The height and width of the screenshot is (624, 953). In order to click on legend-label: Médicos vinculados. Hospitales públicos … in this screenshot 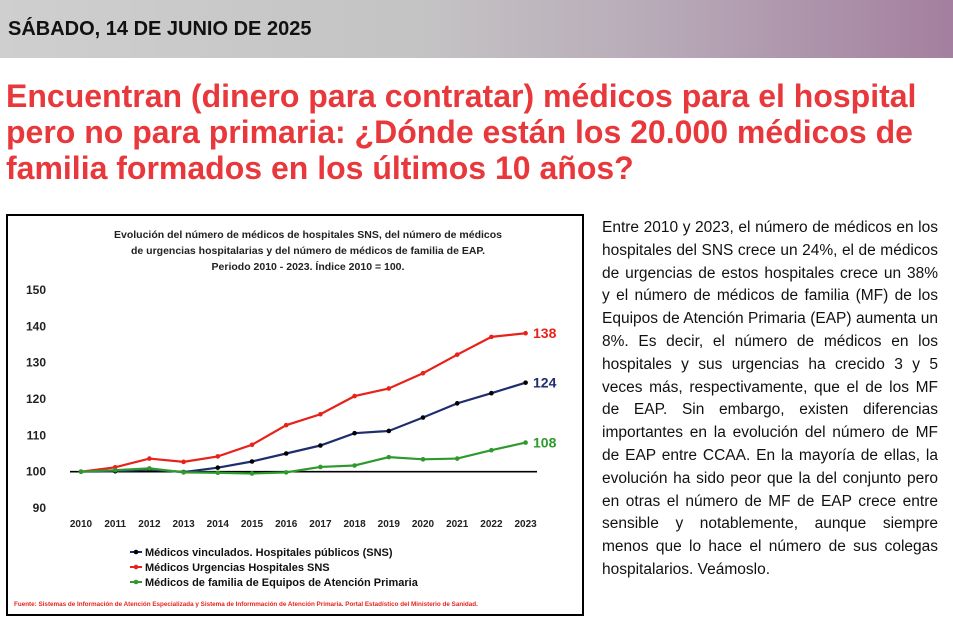, I will do `click(269, 553)`.